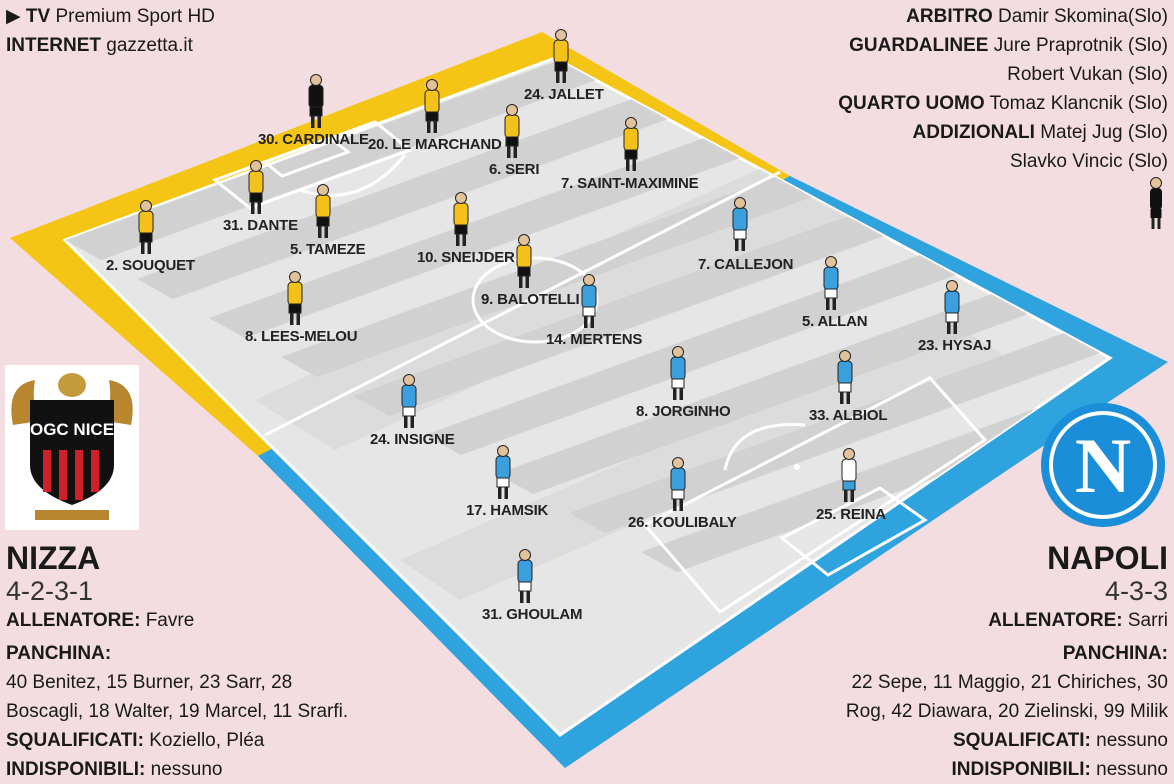 This screenshot has height=784, width=1174. I want to click on coach-name: Favre, so click(170, 620).